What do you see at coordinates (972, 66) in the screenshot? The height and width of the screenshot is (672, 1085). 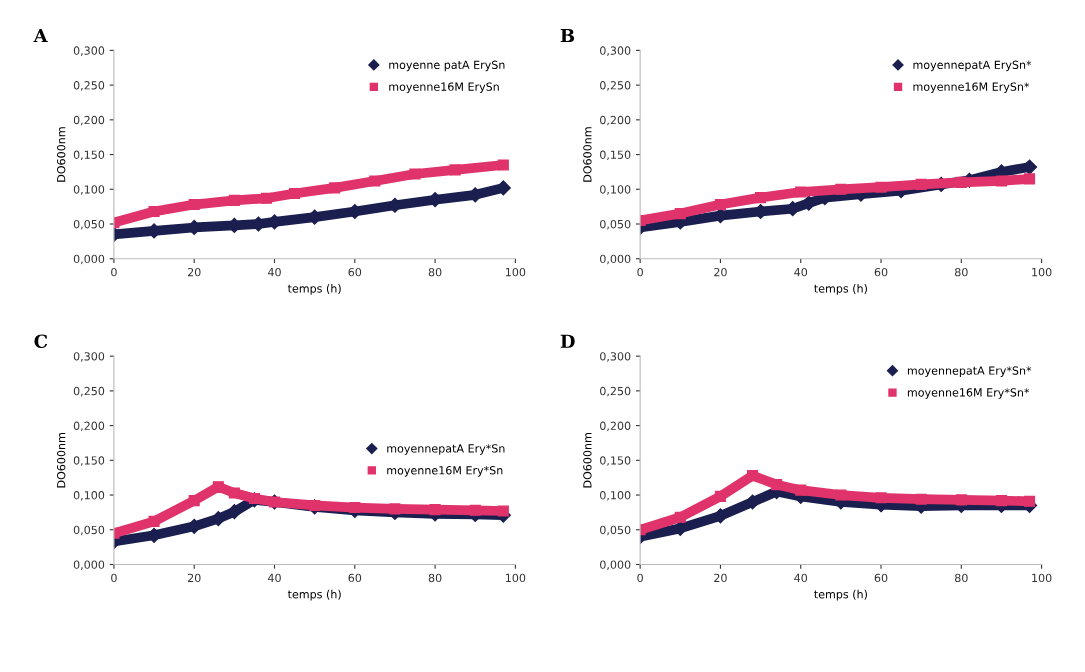 I see `legend-label: moyennepatA ErySn*` at bounding box center [972, 66].